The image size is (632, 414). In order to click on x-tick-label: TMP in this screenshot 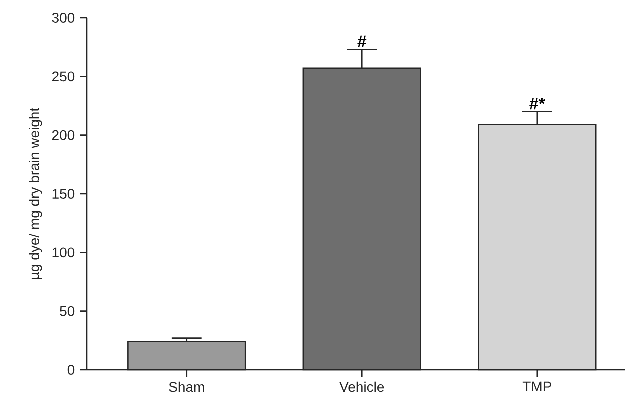, I will do `click(537, 387)`.